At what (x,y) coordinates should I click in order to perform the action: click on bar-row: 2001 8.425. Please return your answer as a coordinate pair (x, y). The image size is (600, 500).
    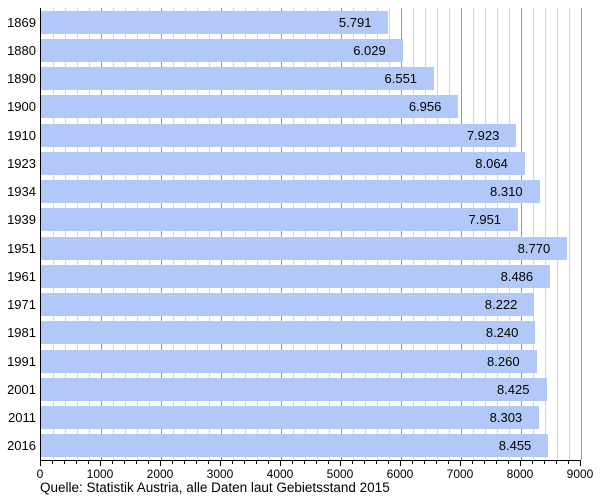
    Looking at the image, I should click on (294, 389).